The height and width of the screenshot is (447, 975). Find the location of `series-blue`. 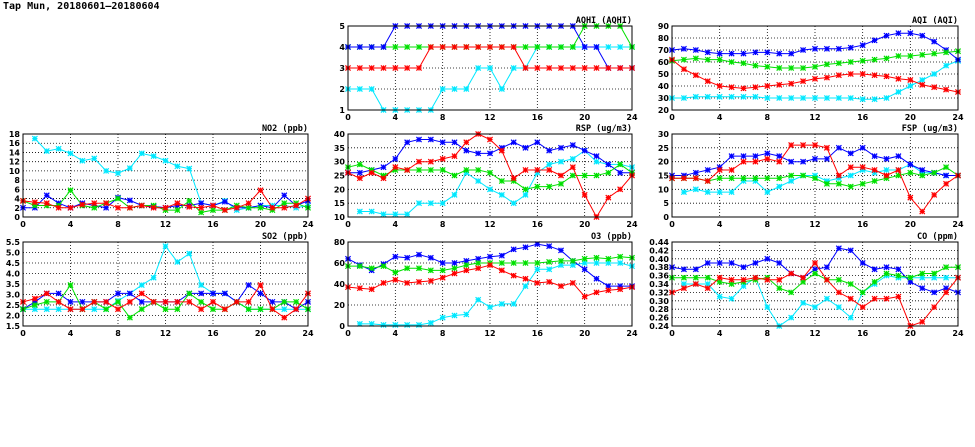

series-blue is located at coordinates (815, 270).